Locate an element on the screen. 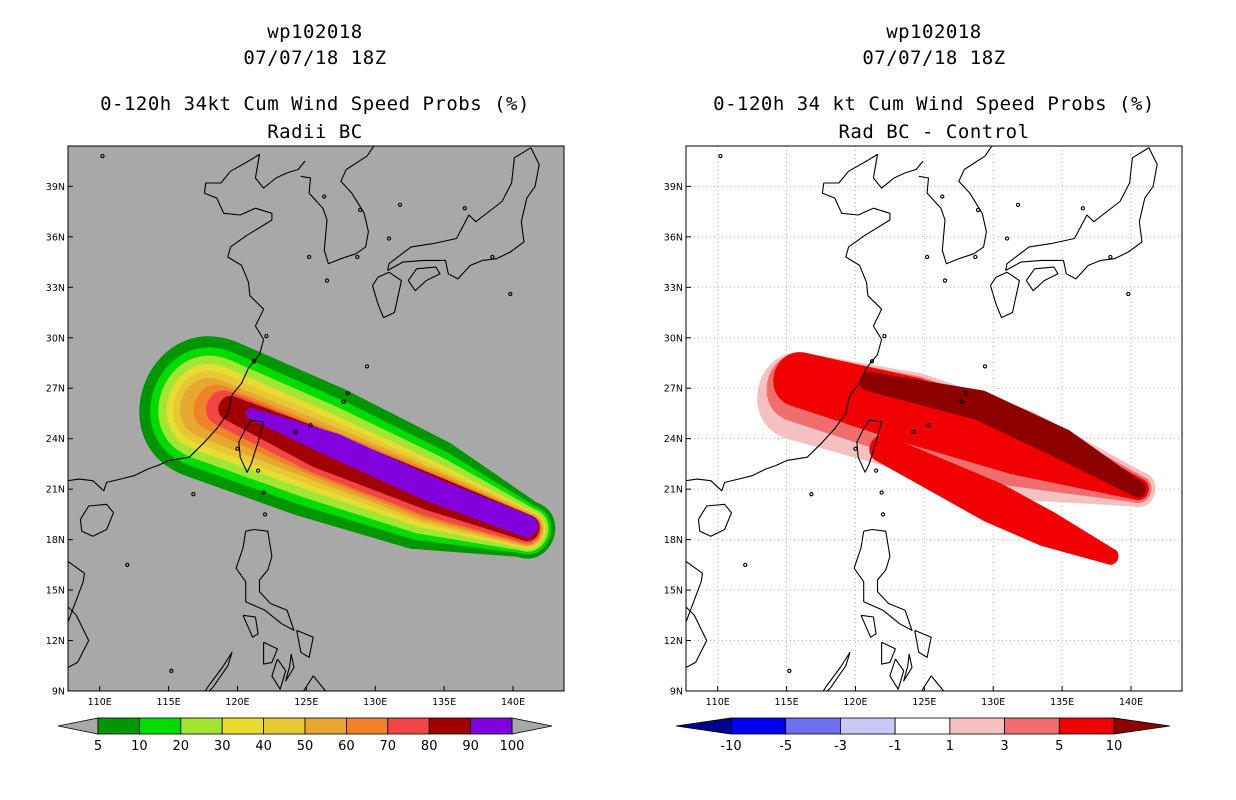 This screenshot has width=1236, height=800. coastline-korea is located at coordinates (337, 205).